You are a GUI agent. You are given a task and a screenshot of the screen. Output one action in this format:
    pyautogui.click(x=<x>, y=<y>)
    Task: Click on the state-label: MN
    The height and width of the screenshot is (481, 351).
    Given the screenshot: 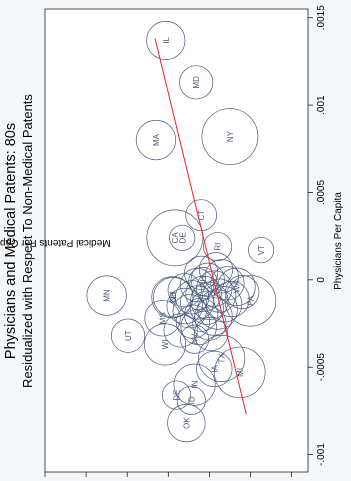 What is the action you would take?
    pyautogui.click(x=107, y=295)
    